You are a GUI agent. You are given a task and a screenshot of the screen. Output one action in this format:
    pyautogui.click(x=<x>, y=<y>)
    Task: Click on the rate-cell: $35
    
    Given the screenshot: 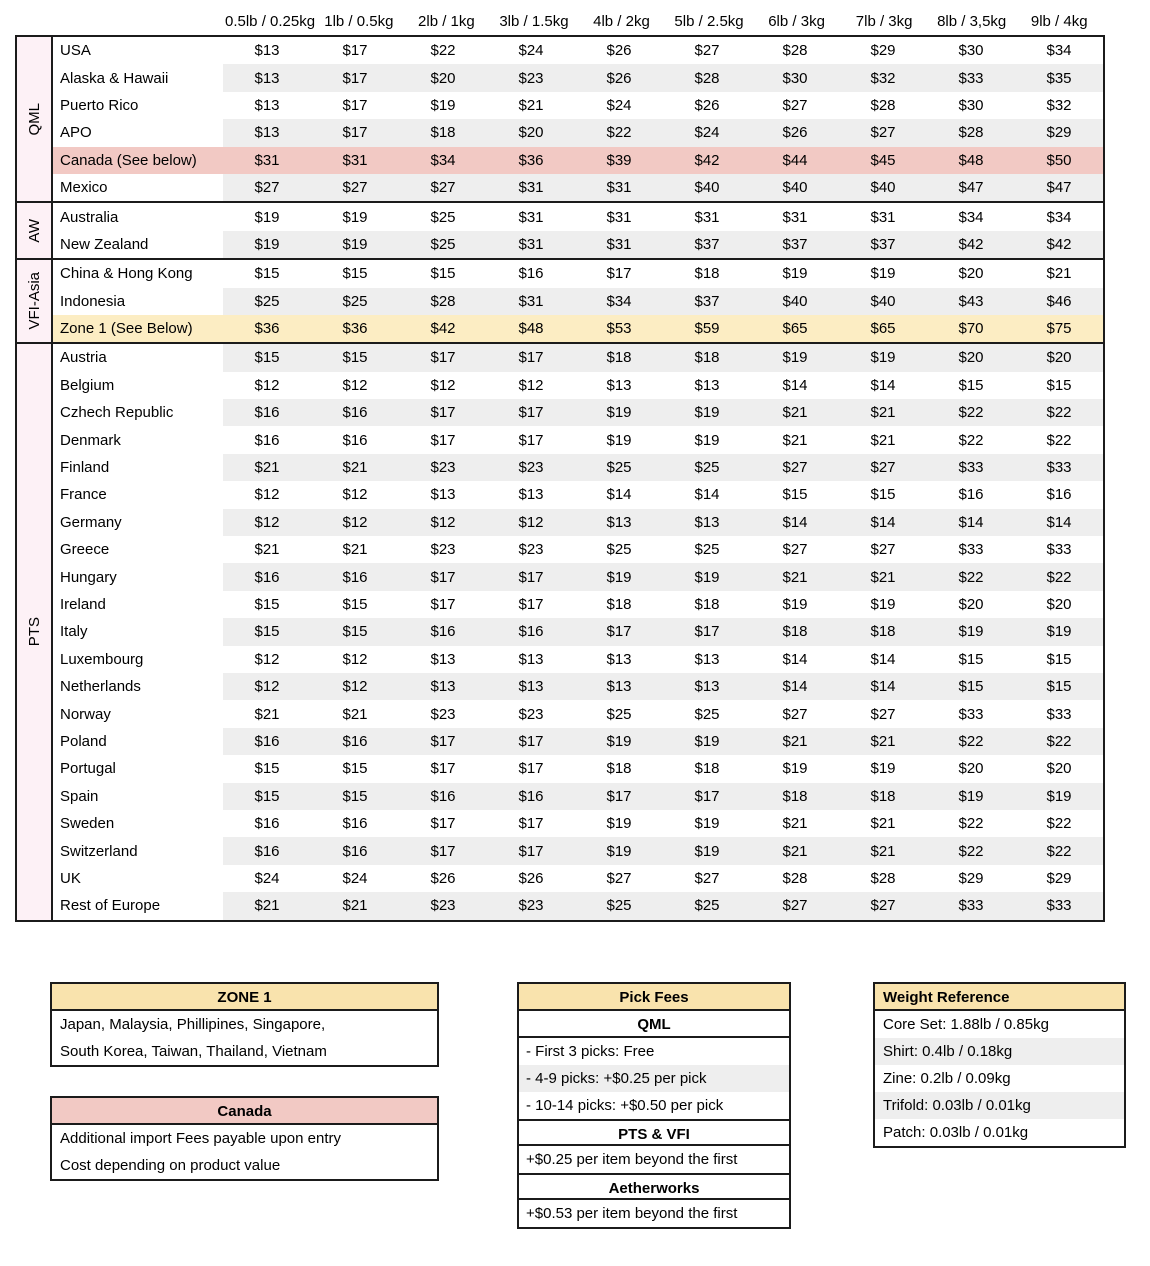 What is the action you would take?
    pyautogui.click(x=1059, y=78)
    